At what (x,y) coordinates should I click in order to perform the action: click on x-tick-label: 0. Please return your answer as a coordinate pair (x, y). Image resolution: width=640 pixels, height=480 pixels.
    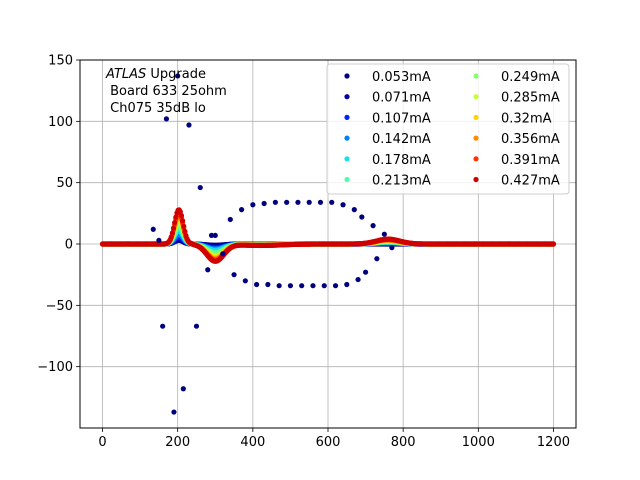
    Looking at the image, I should click on (102, 442).